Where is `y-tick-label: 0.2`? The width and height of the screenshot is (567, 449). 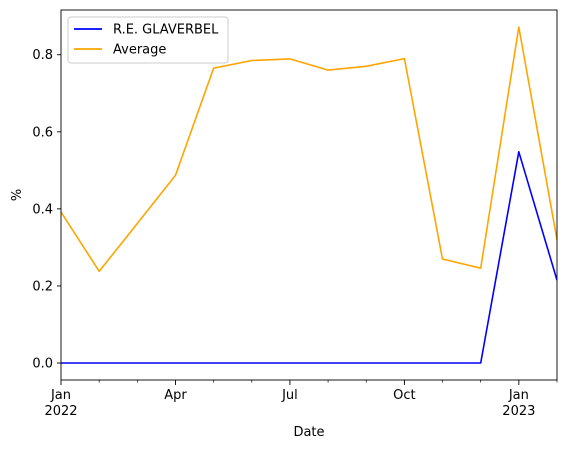
y-tick-label: 0.2 is located at coordinates (42, 286).